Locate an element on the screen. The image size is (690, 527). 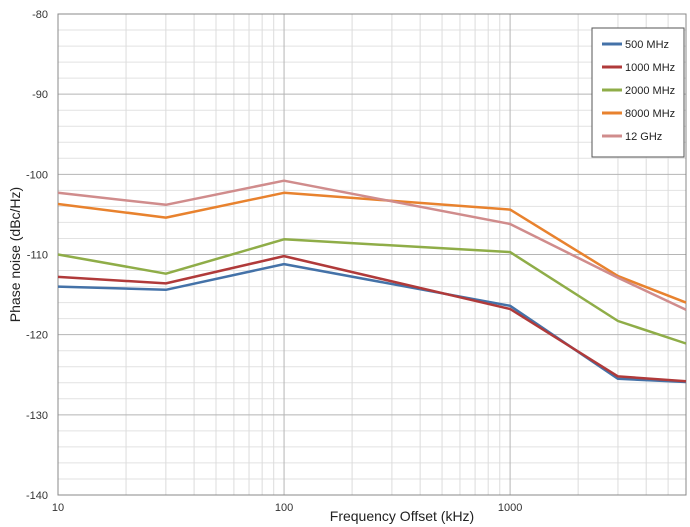
y-tick-label: -120 is located at coordinates (37, 336).